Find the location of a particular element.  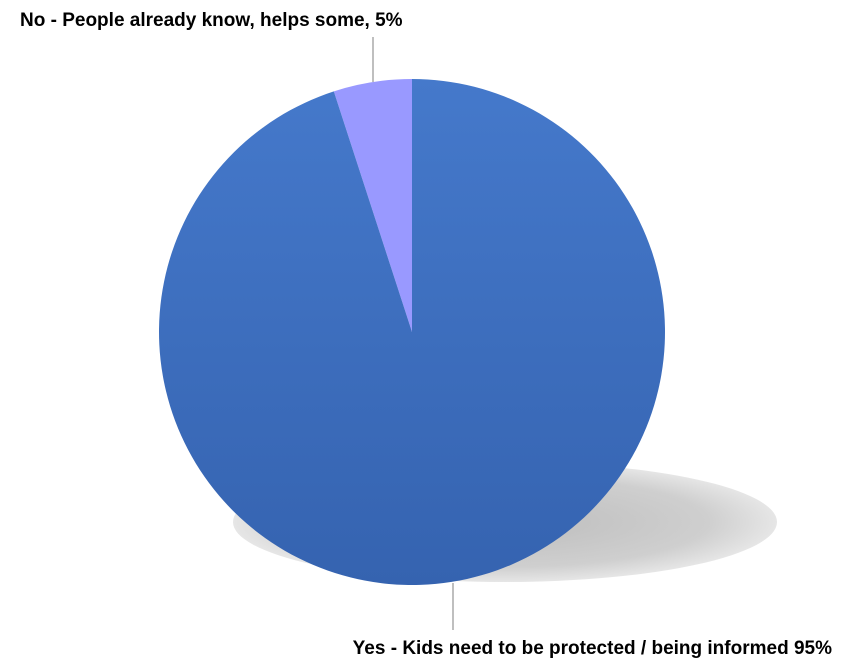

leader-lines is located at coordinates (413, 333).